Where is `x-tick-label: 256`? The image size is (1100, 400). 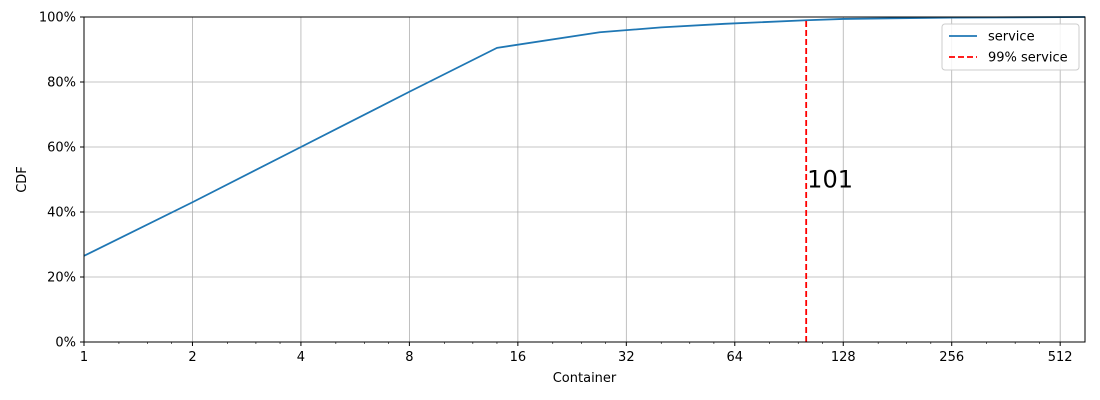
x-tick-label: 256 is located at coordinates (951, 357).